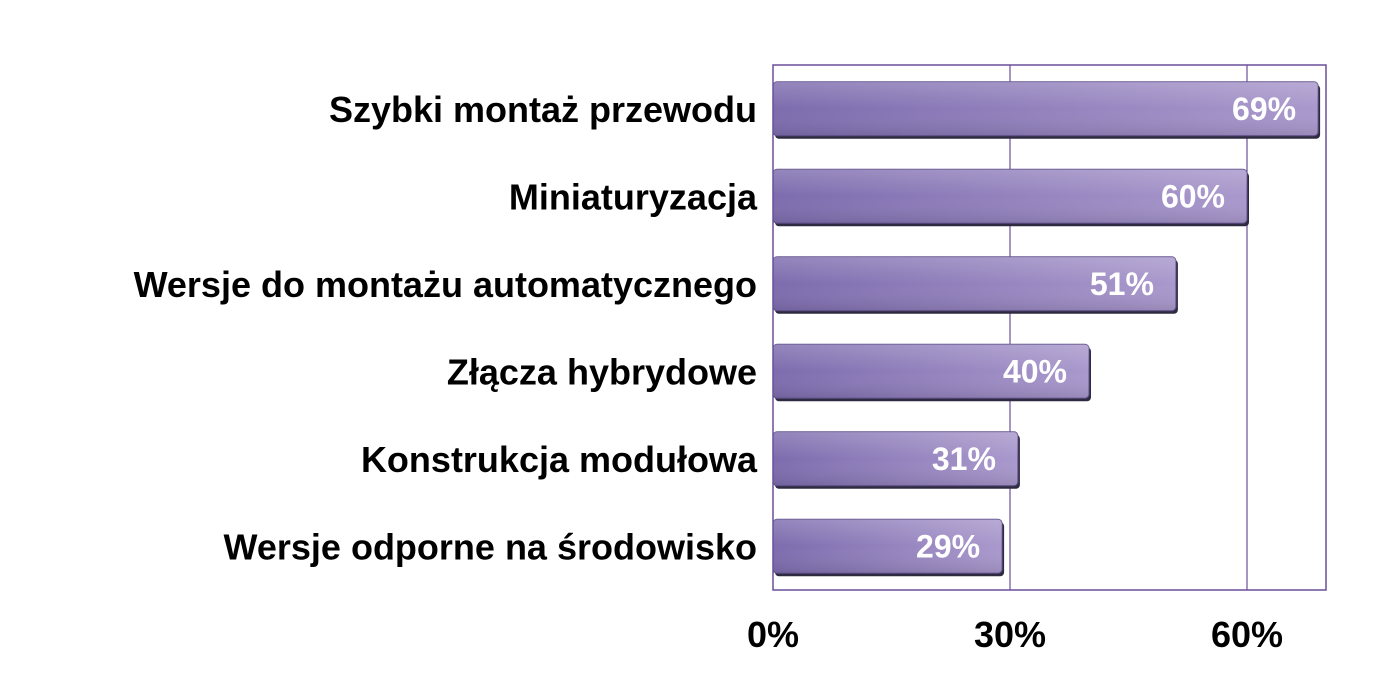  What do you see at coordinates (773, 634) in the screenshot?
I see `x-tick-label: 0%` at bounding box center [773, 634].